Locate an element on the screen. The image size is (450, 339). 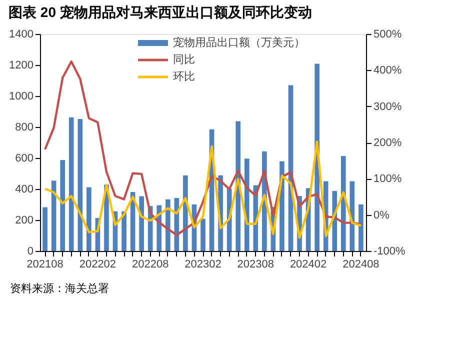
y2-tick-label: 300% is located at coordinates (388, 106).